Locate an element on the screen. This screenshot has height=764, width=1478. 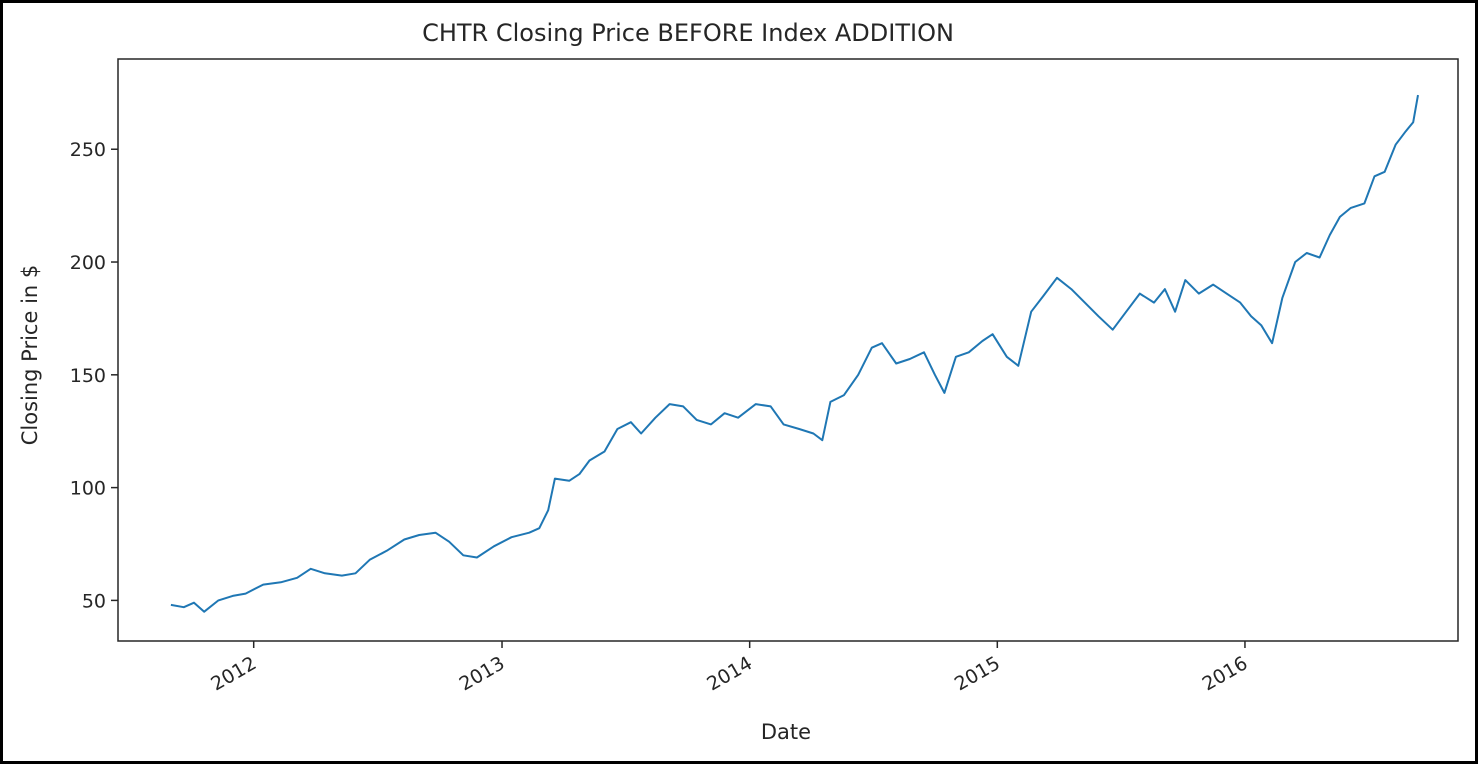
x-axis: 2012 2013 2014 2015 2016 is located at coordinates (729, 668).